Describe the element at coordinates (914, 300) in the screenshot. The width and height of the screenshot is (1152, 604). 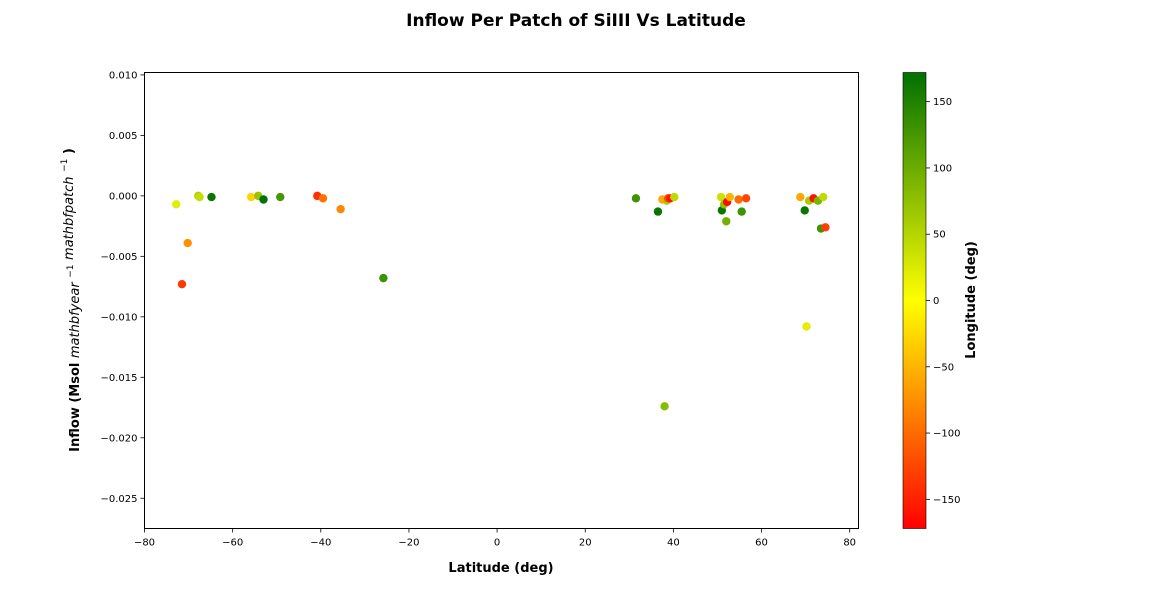
I see `colorbar` at that location.